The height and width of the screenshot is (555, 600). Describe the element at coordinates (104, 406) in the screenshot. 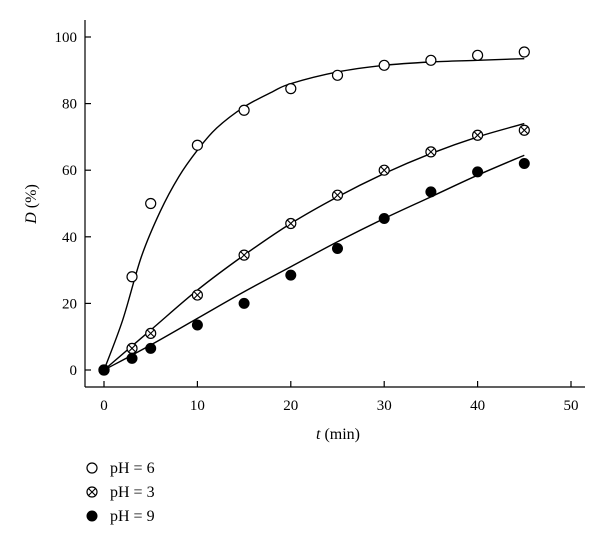

I see `x-tick-label: 0` at that location.